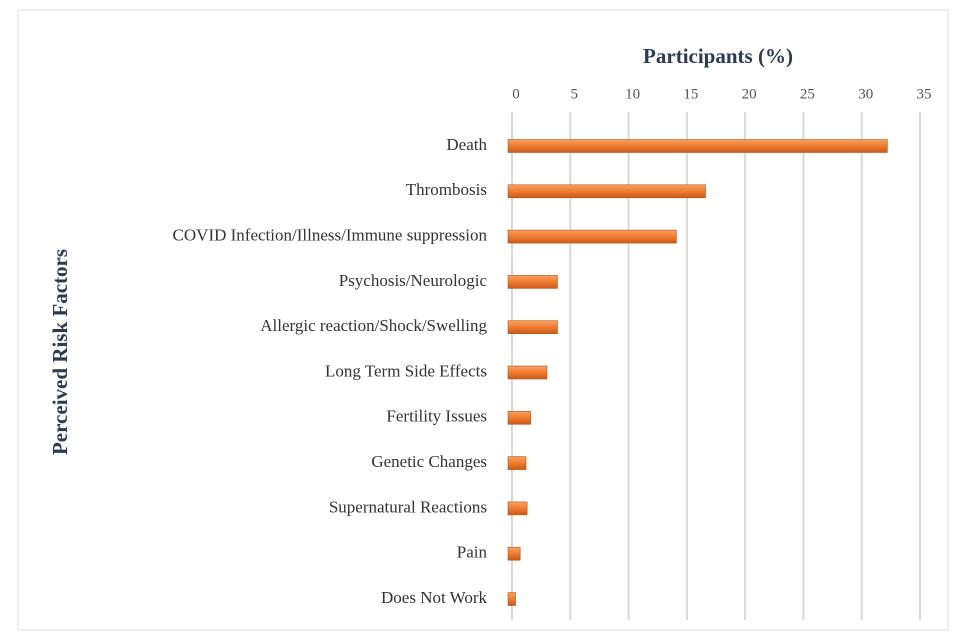 The width and height of the screenshot is (960, 641). What do you see at coordinates (429, 461) in the screenshot?
I see `y-tick-label: Genetic Changes` at bounding box center [429, 461].